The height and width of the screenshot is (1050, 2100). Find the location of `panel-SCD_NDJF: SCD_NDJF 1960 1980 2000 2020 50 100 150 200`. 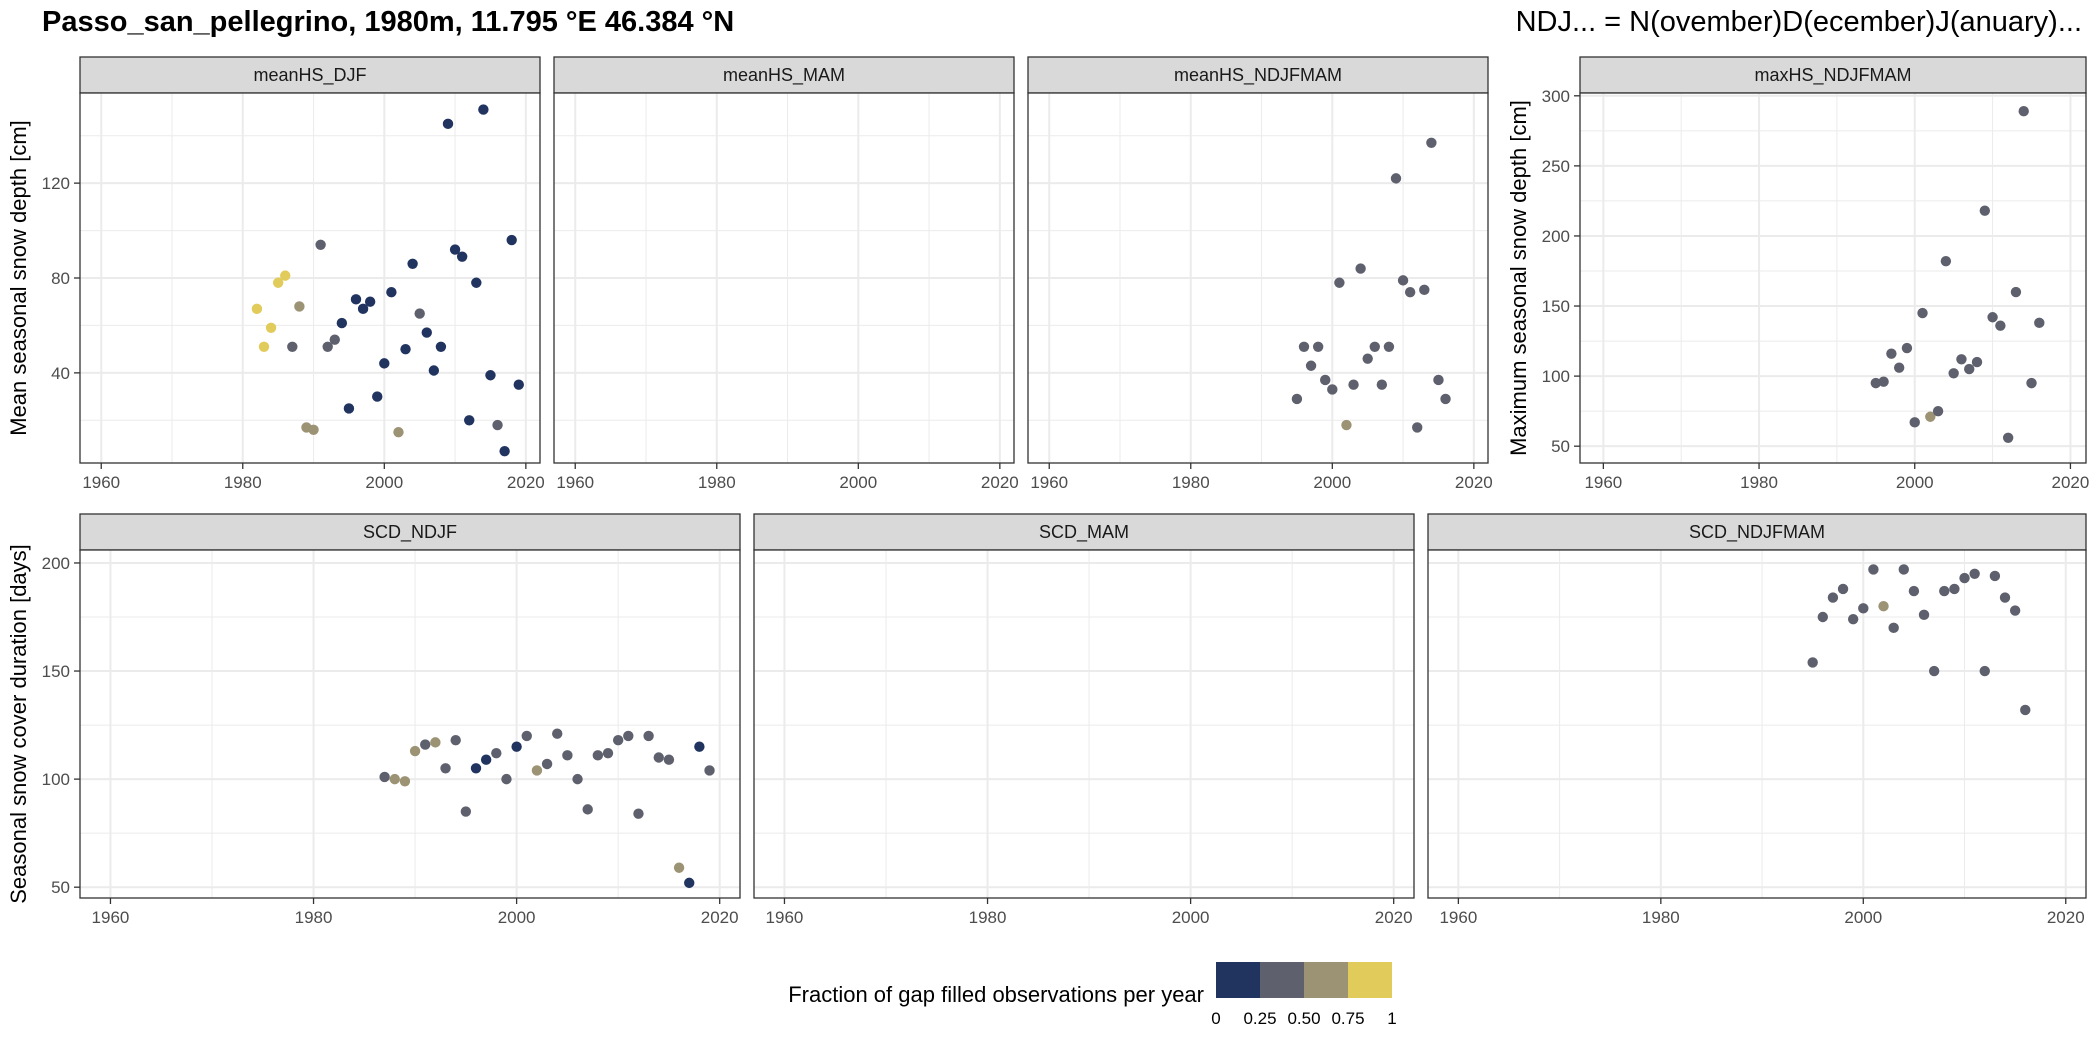

panel-SCD_NDJF: SCD_NDJF 1960 1980 2000 2020 50 100 150 200 is located at coordinates (391, 720).